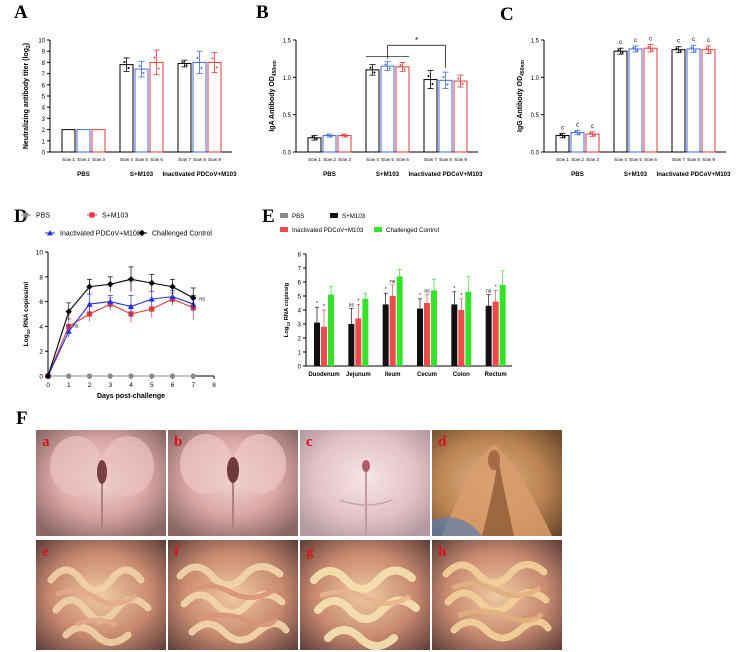 Image resolution: width=744 pixels, height=652 pixels. Describe the element at coordinates (442, 552) in the screenshot. I see `photo-label-h: h` at that location.